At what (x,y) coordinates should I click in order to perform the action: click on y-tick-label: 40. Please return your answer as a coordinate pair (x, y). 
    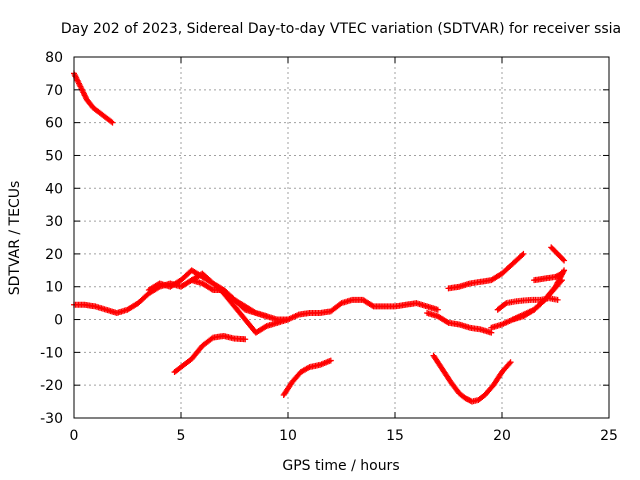
    Looking at the image, I should click on (54, 189).